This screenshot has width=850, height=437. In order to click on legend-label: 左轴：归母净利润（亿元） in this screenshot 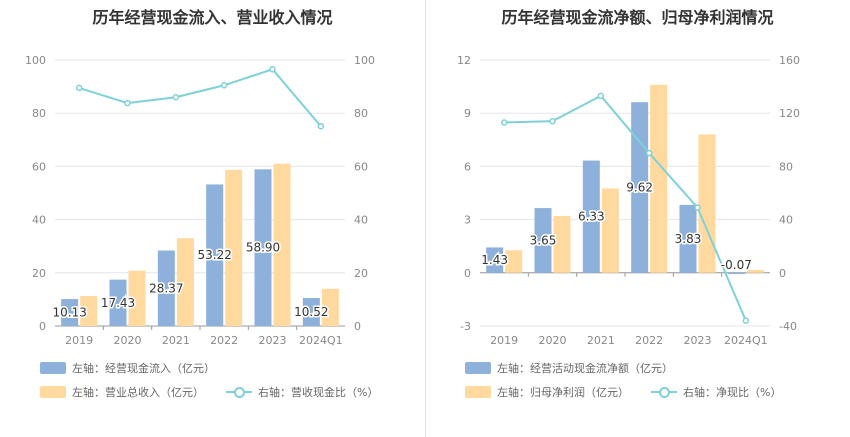, I will do `click(563, 392)`.